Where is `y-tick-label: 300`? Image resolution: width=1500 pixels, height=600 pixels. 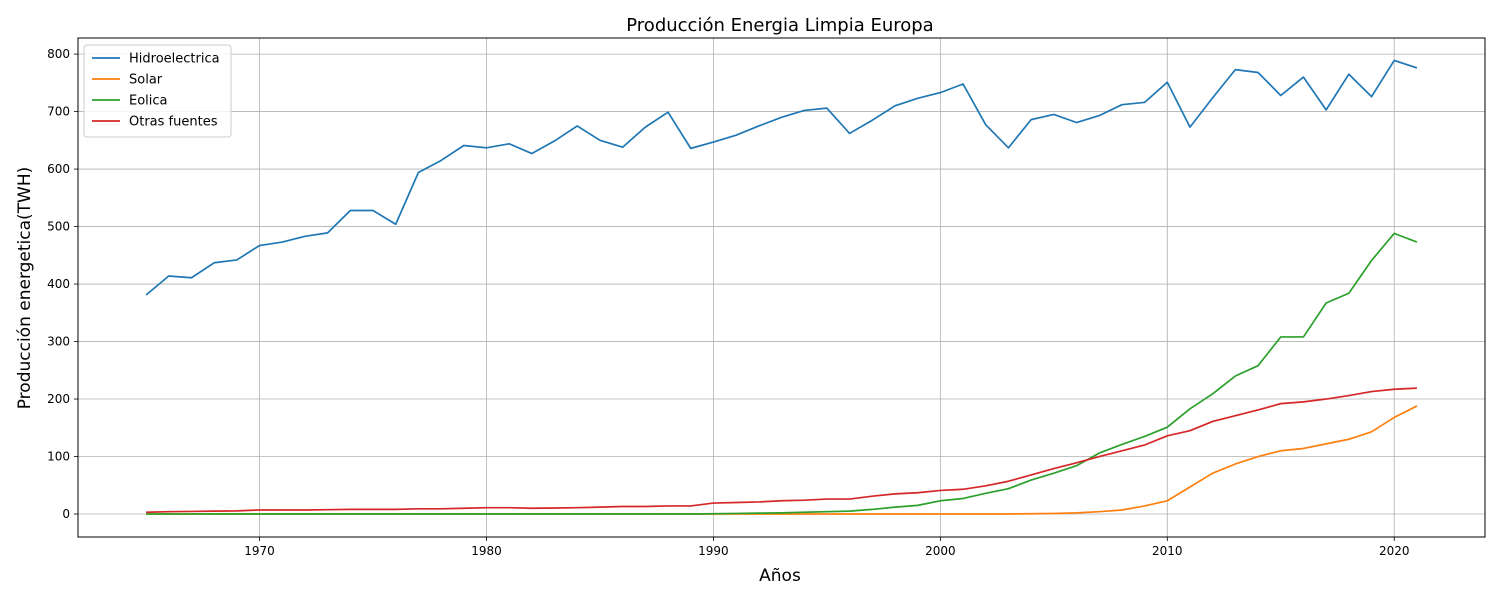
y-tick-label: 300 is located at coordinates (58, 342).